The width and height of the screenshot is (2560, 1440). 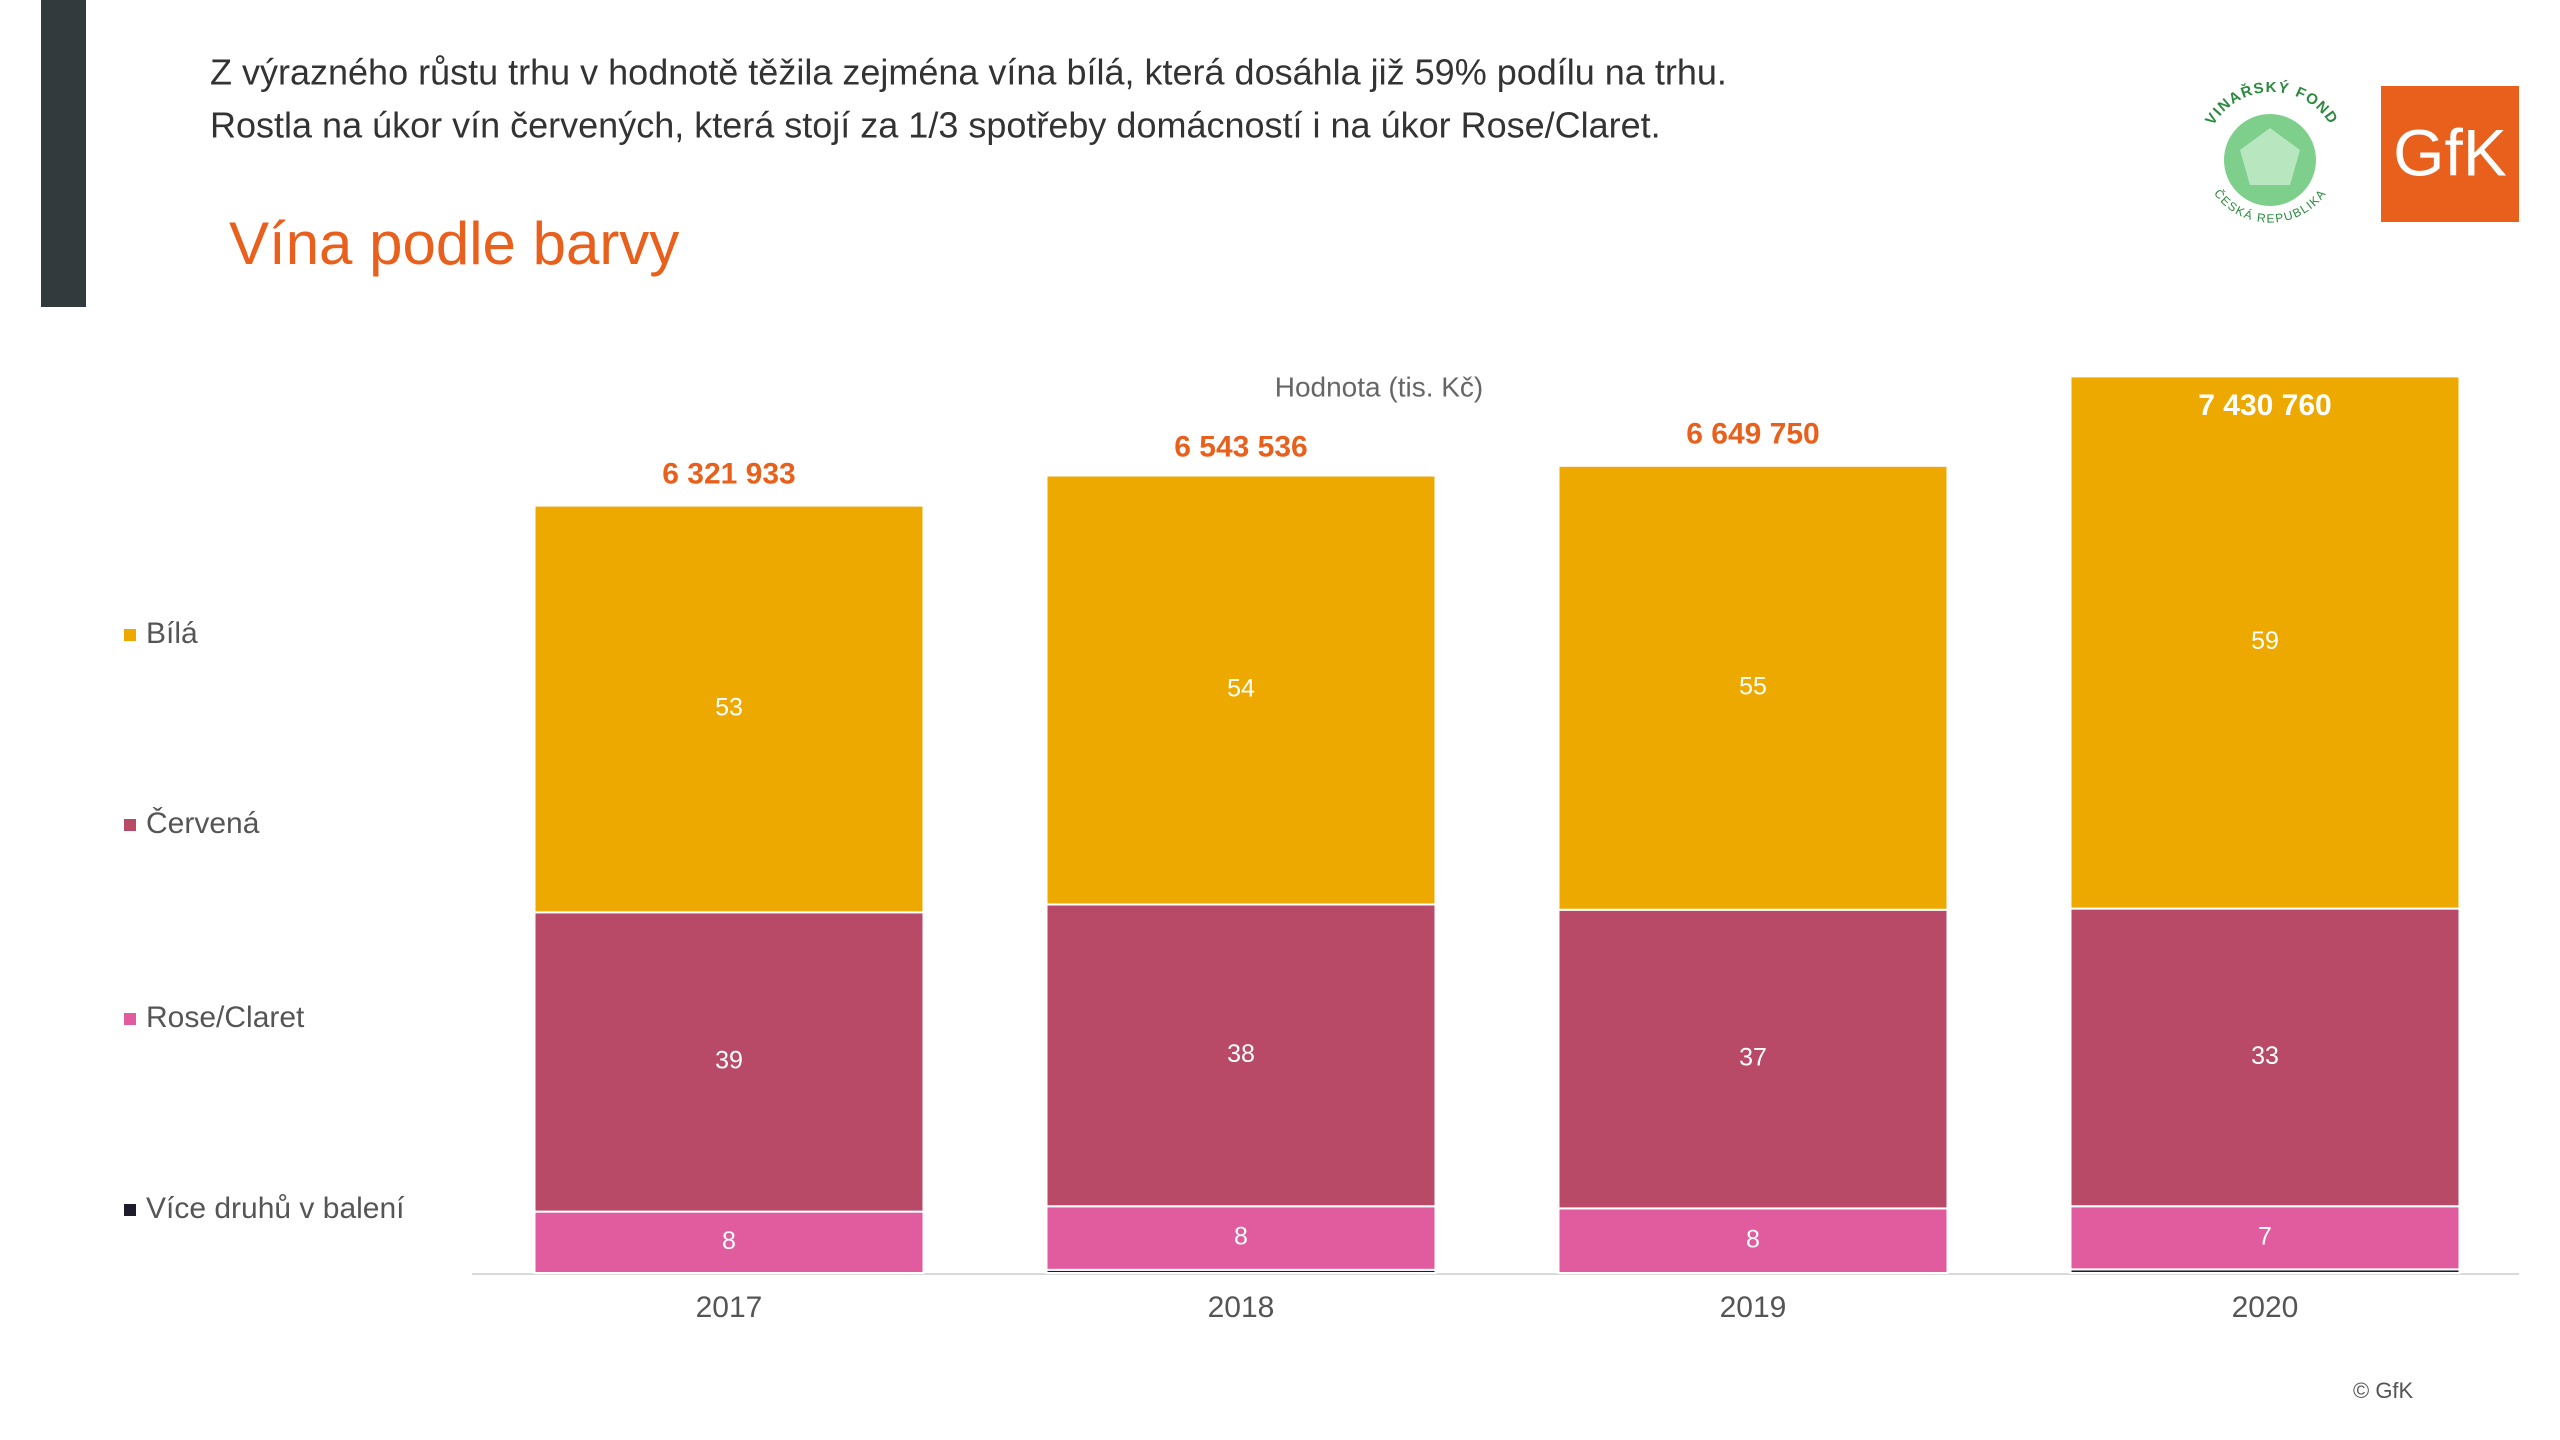 What do you see at coordinates (2270, 156) in the screenshot?
I see `fond-leaf` at bounding box center [2270, 156].